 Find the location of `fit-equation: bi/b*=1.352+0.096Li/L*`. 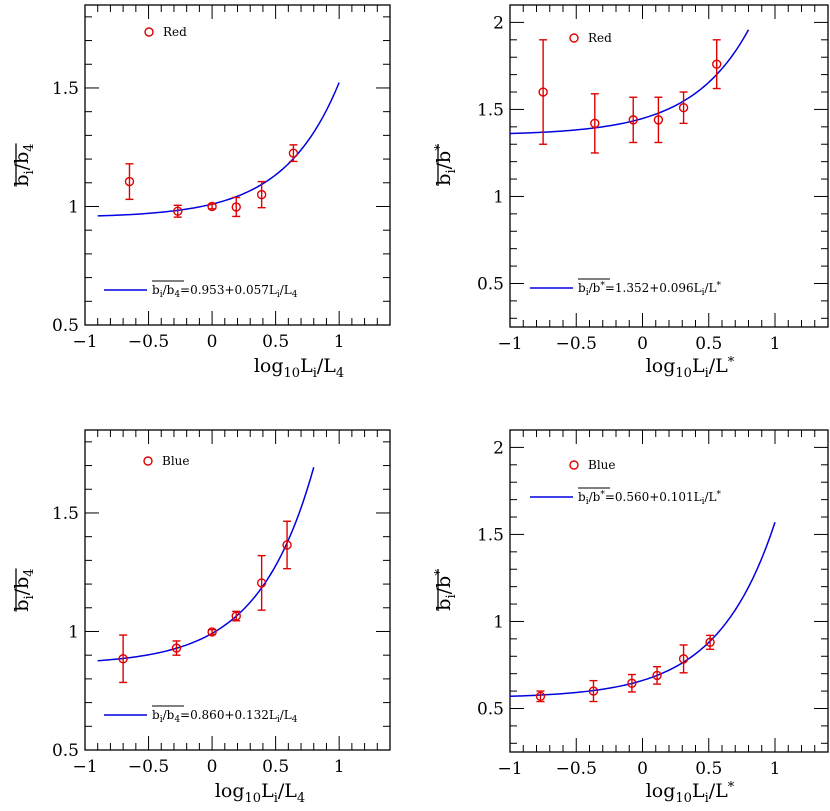

fit-equation: bi/b*=1.352+0.096Li/L* is located at coordinates (650, 289).